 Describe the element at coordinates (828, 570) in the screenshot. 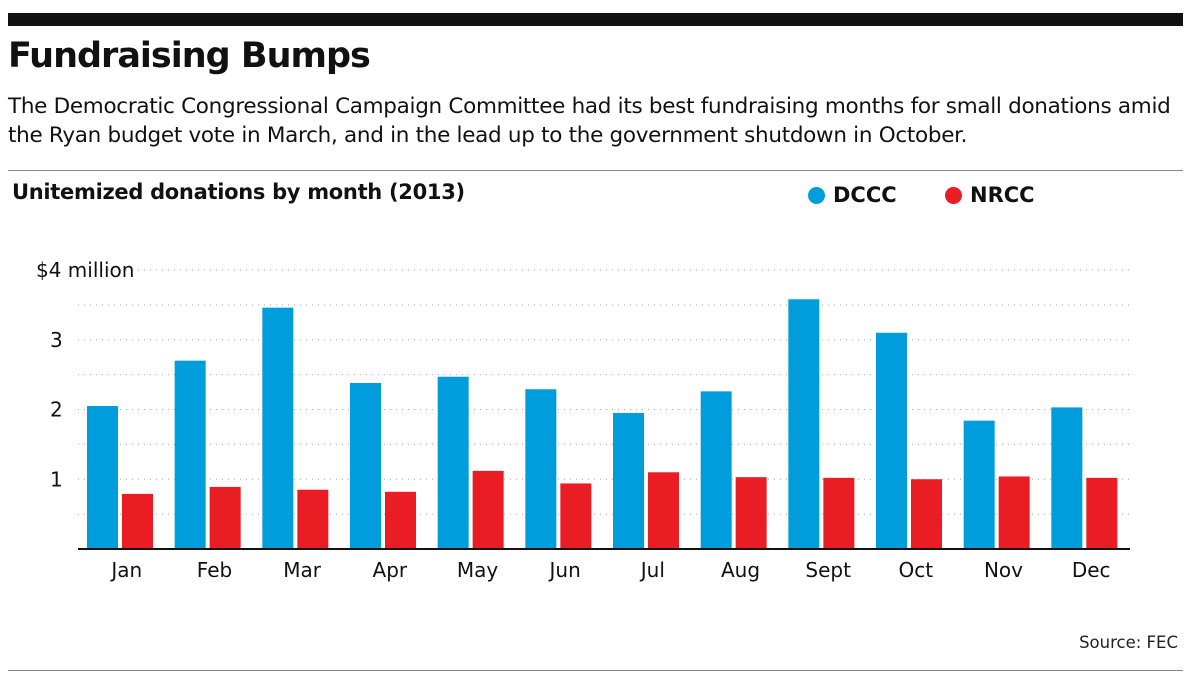

I see `x-tick-label: Sept` at that location.